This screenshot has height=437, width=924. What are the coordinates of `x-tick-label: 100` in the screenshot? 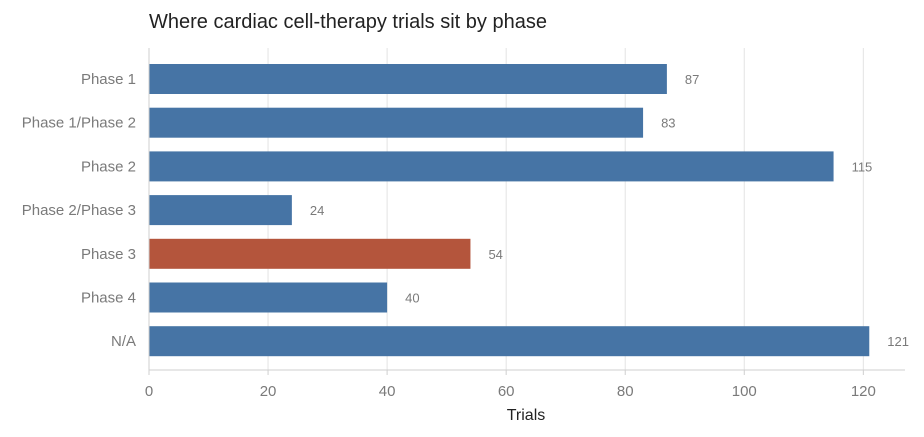 It's located at (744, 391).